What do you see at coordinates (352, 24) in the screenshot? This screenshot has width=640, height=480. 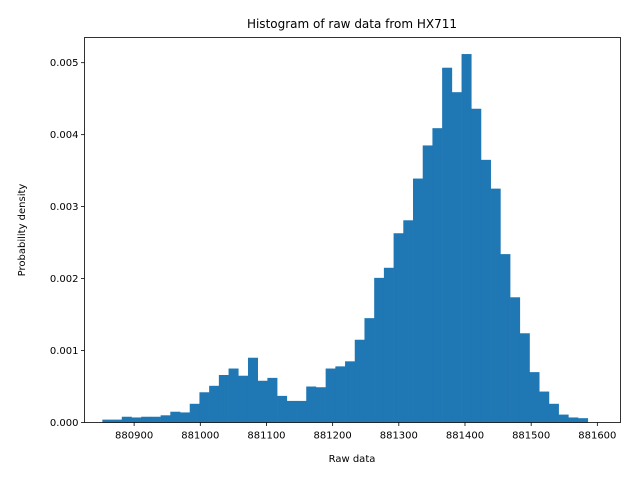 I see `chart-title: Histogram of raw data from HX711` at bounding box center [352, 24].